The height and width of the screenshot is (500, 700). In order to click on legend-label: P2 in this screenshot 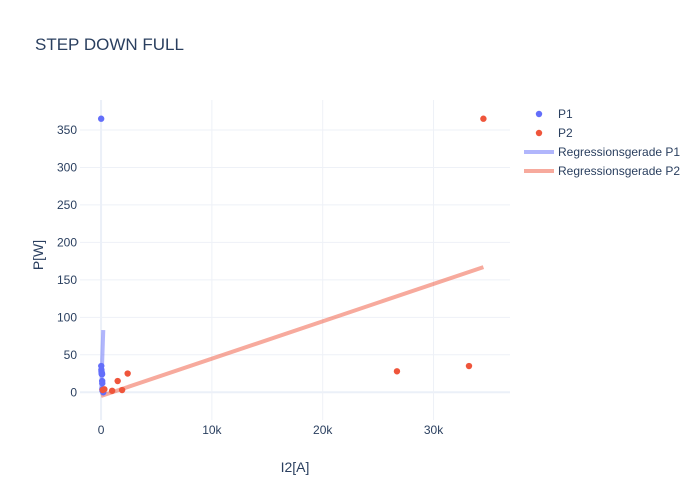, I will do `click(565, 133)`.